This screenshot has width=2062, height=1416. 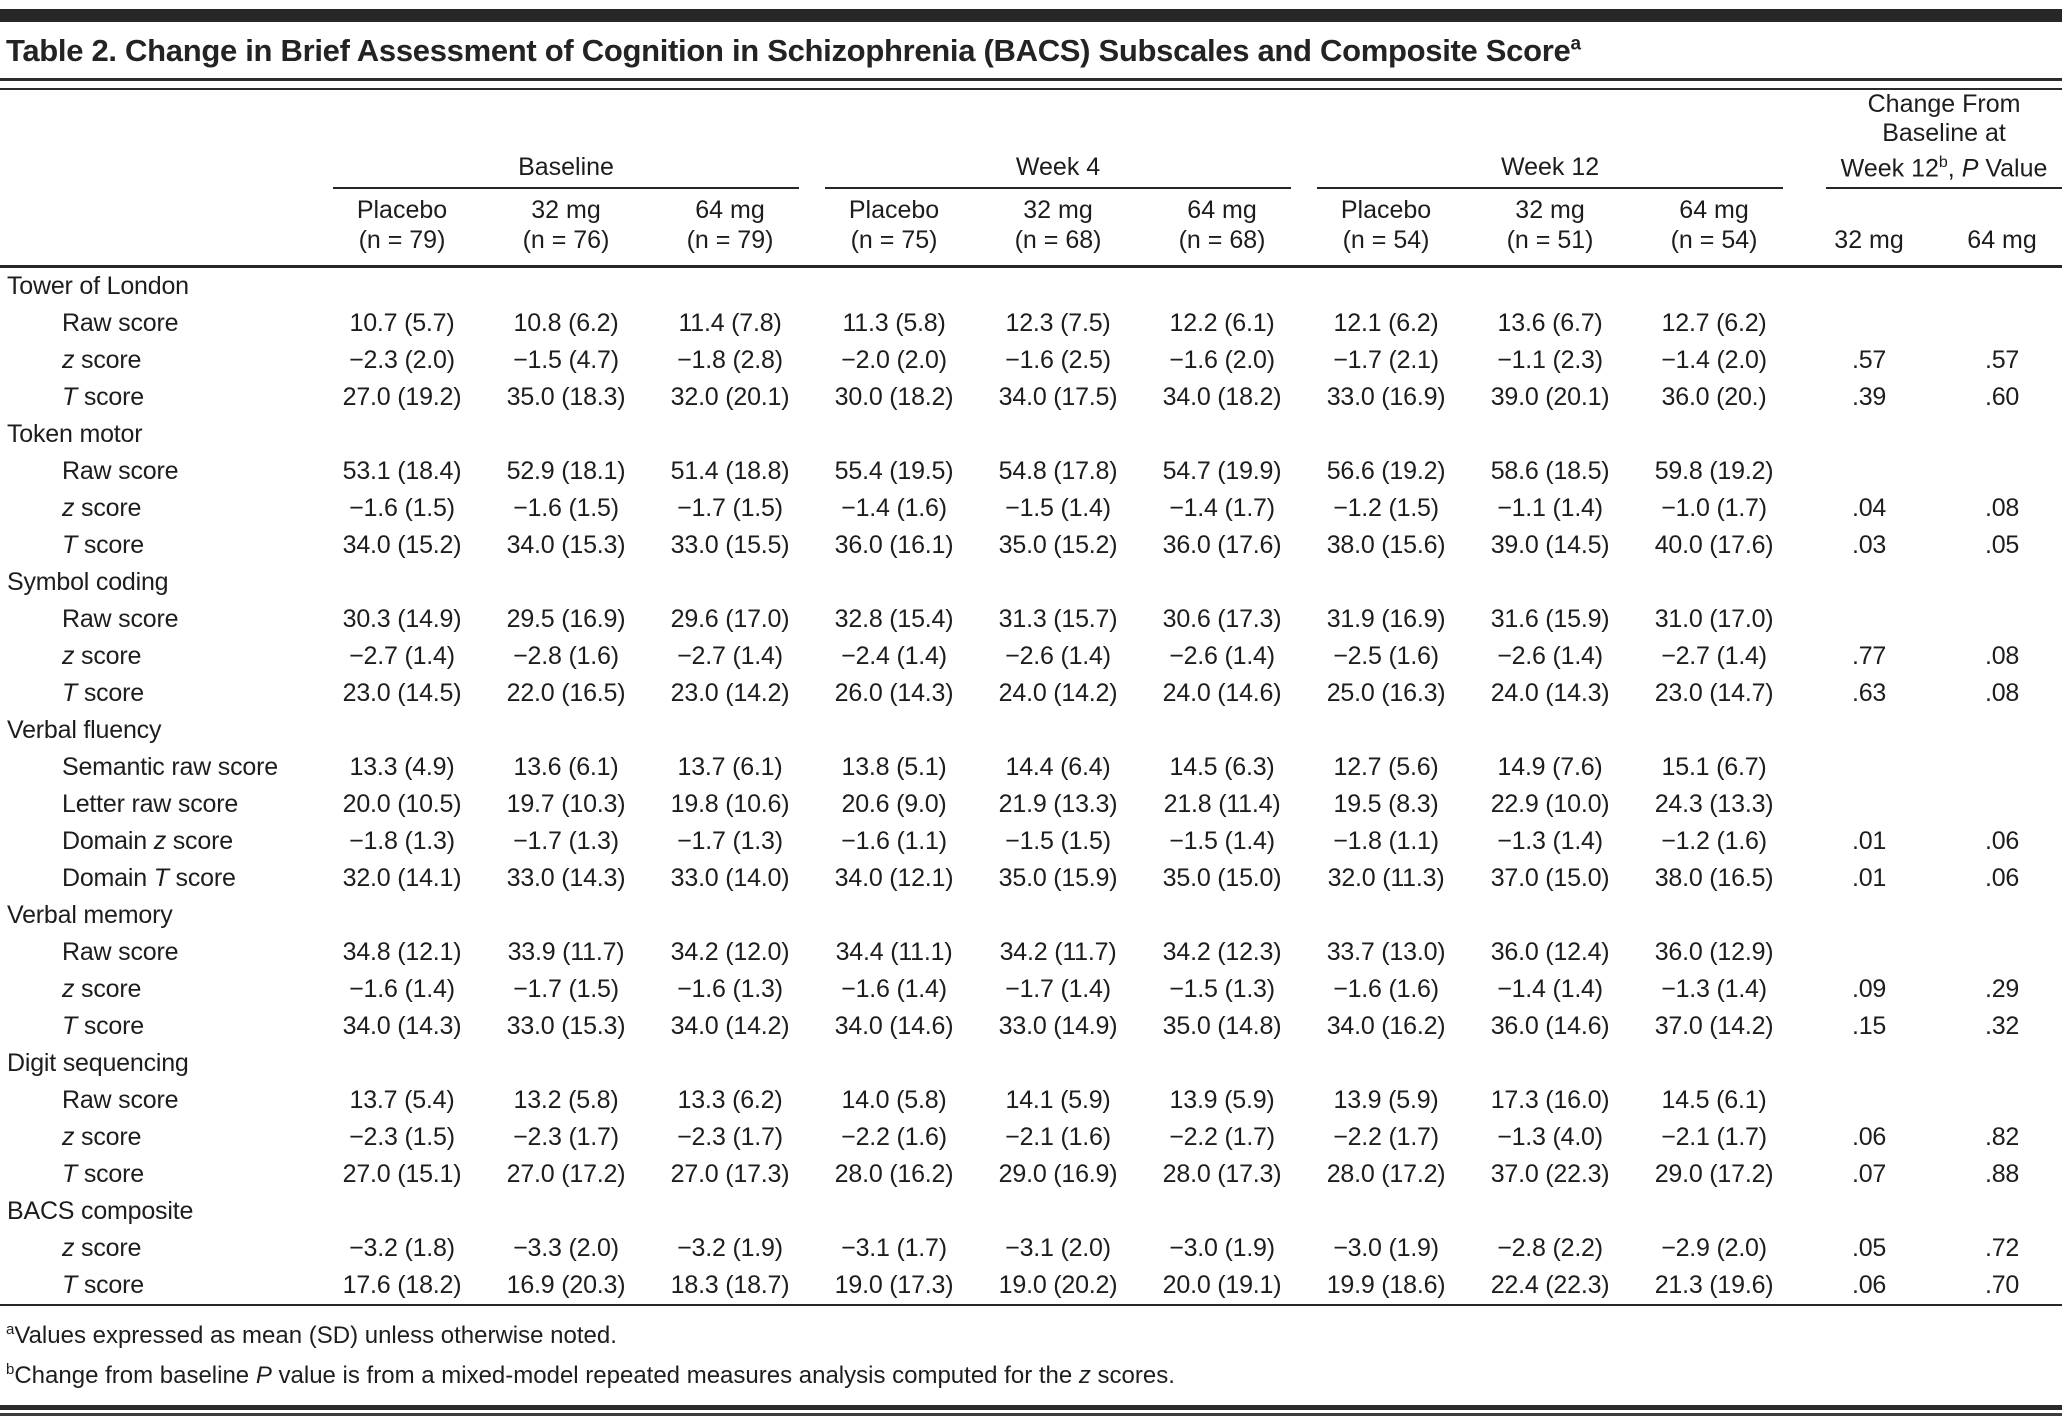 I want to click on value-cell: 19.7 (10.3), so click(x=566, y=804).